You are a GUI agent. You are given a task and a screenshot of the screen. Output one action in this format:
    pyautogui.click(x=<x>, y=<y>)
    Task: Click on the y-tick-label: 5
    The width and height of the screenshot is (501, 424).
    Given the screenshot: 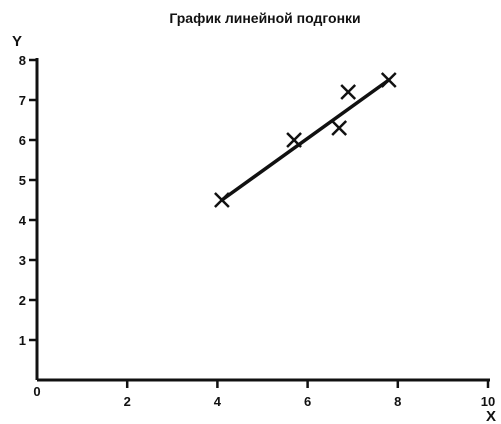 What is the action you would take?
    pyautogui.click(x=22, y=180)
    